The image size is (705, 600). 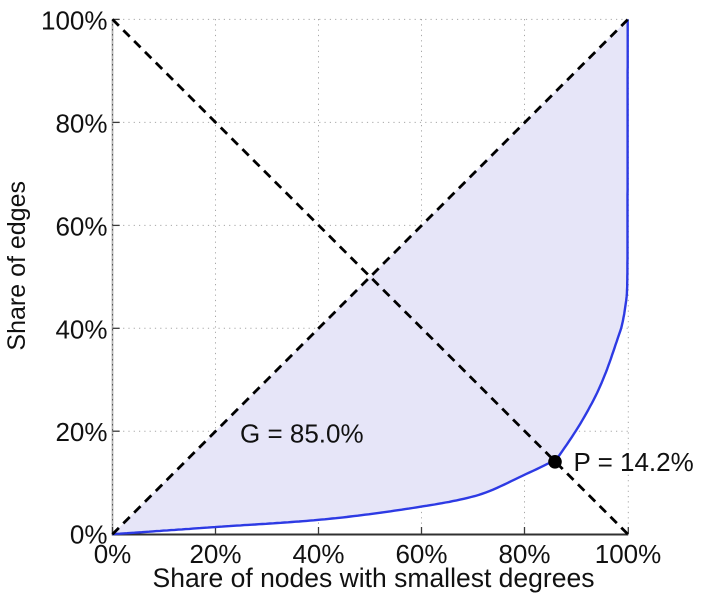 I want to click on svg-text: G = 85.0%, so click(x=302, y=434).